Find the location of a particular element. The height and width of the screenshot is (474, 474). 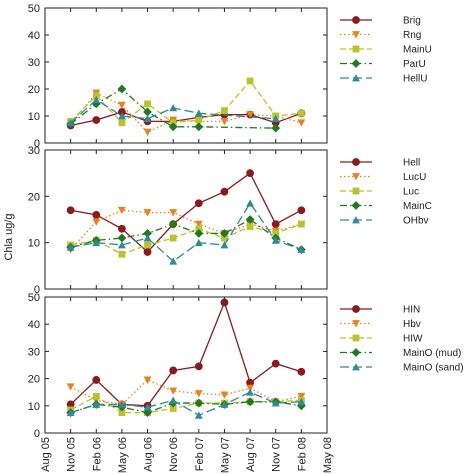

legend-entry: LucU is located at coordinates (383, 177).